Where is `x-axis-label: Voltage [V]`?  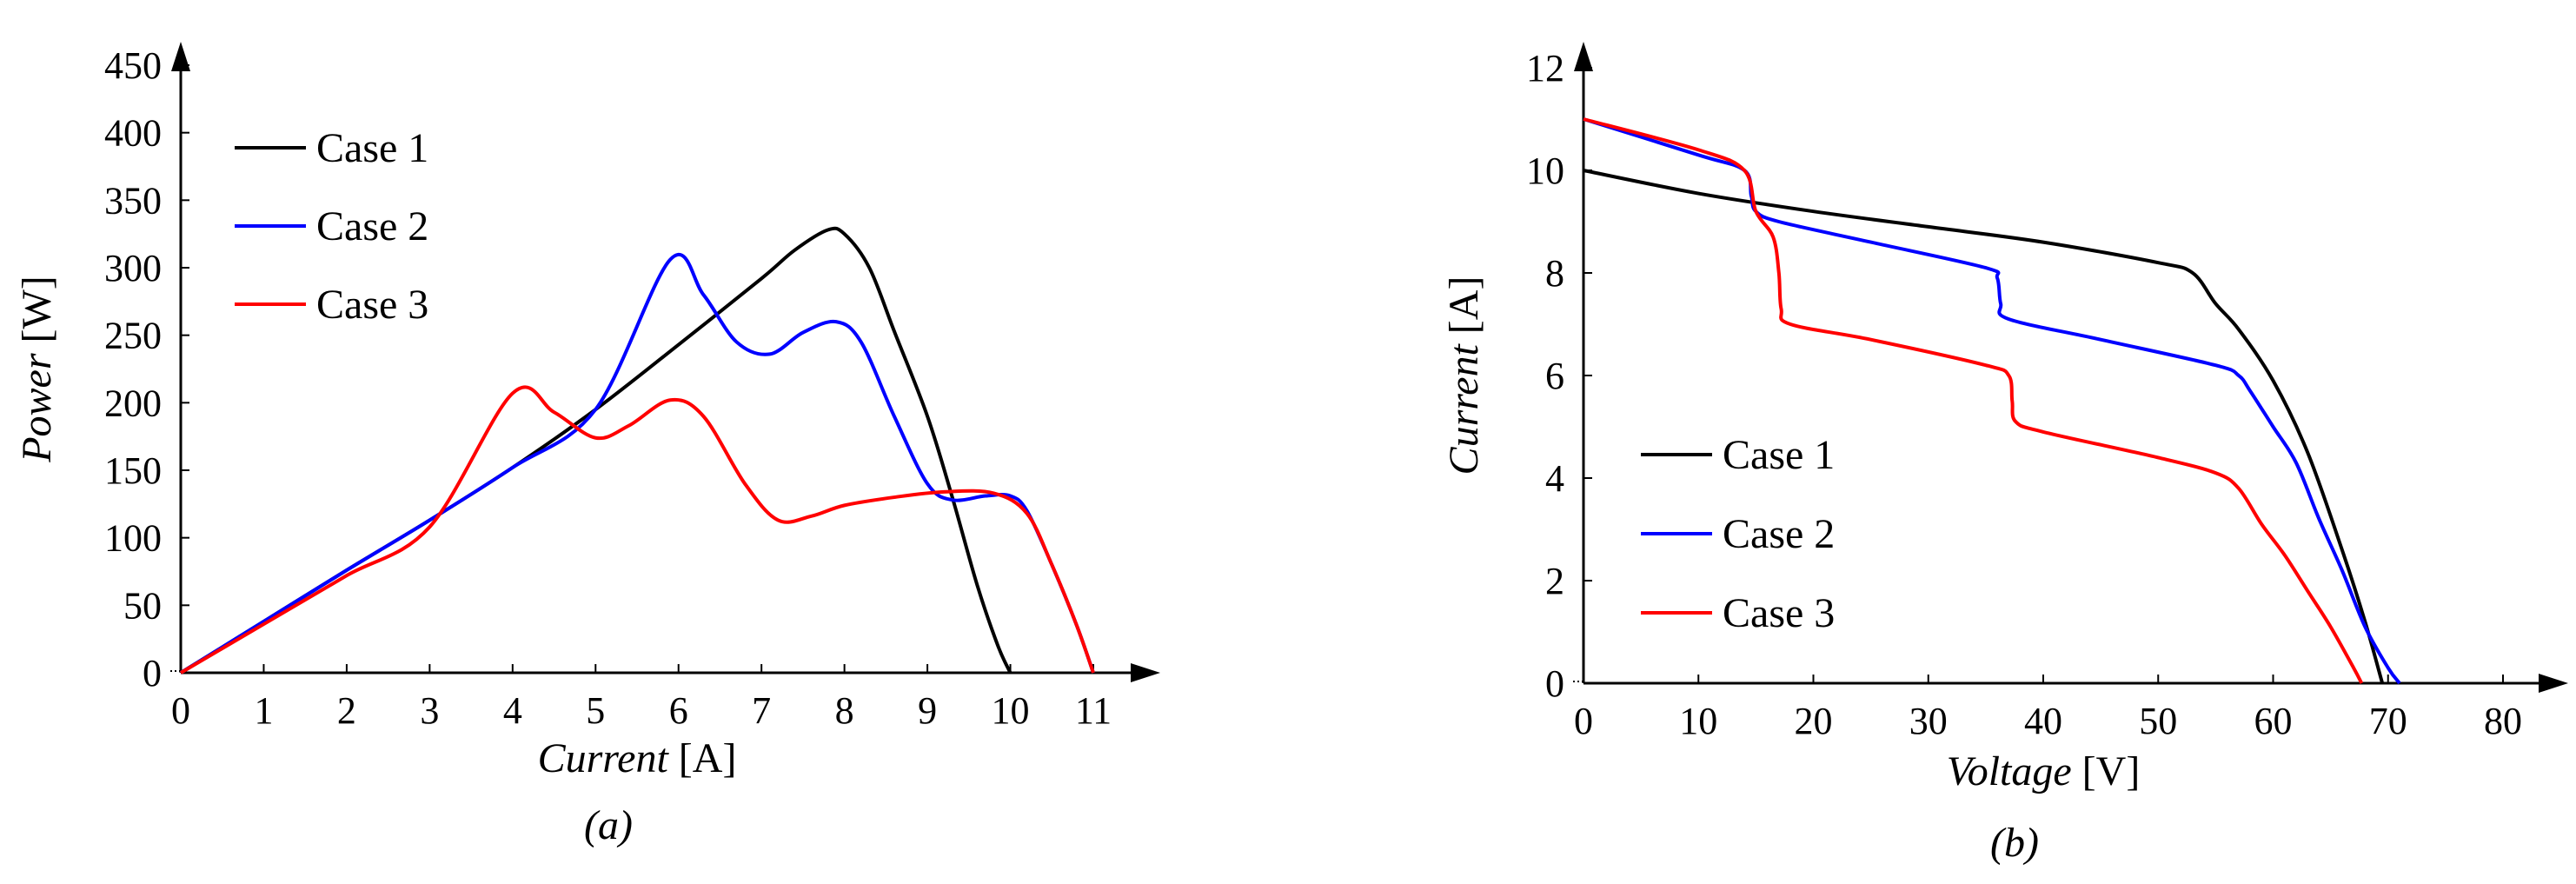
x-axis-label: Voltage [V] is located at coordinates (2044, 771).